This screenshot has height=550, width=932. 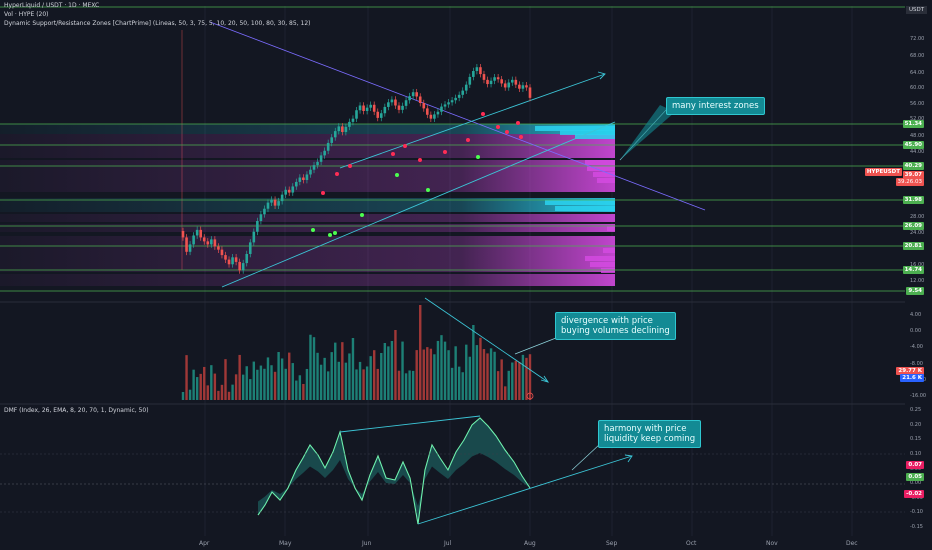 I want to click on channel-lower-line, so click(x=418, y=204).